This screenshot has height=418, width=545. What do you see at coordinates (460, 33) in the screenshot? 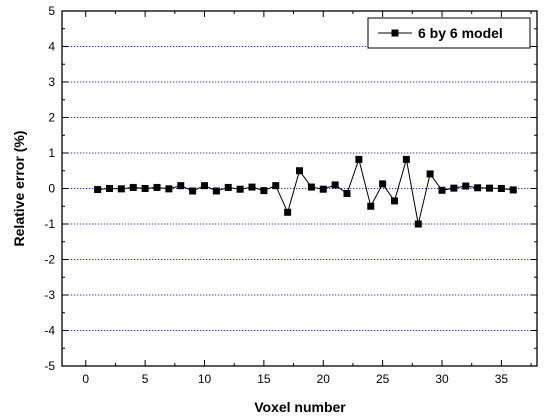
I see `legend-label: 6 by 6 model` at bounding box center [460, 33].